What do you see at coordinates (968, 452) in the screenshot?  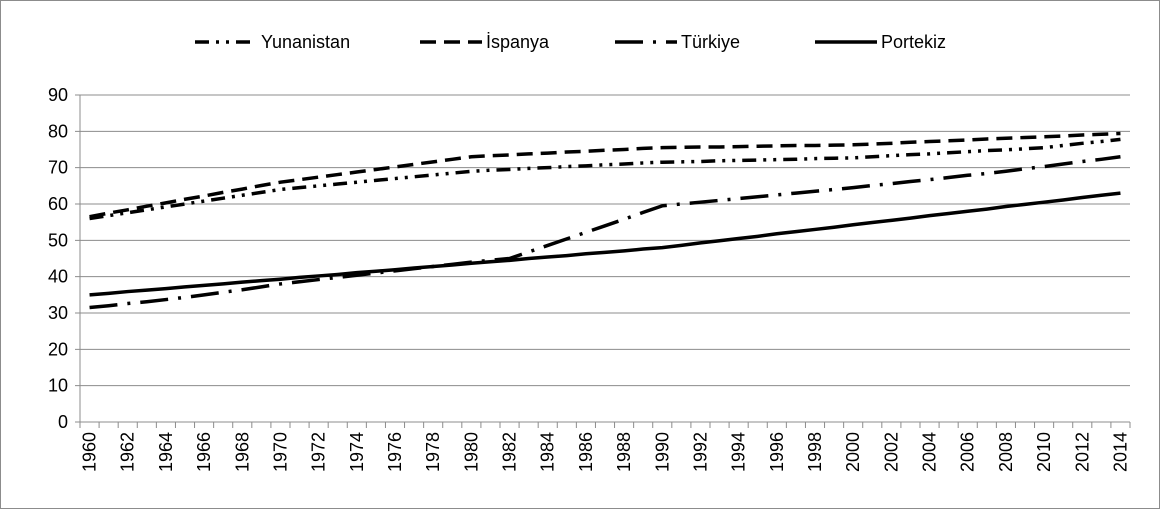 I see `x-tick-label: 2006` at bounding box center [968, 452].